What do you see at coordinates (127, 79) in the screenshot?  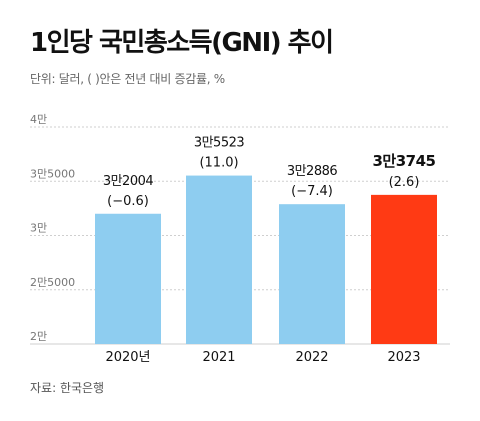 I see `chart-subtitle: 단위: 달러, ( )안은 전년 대비 증감률, %` at bounding box center [127, 79].